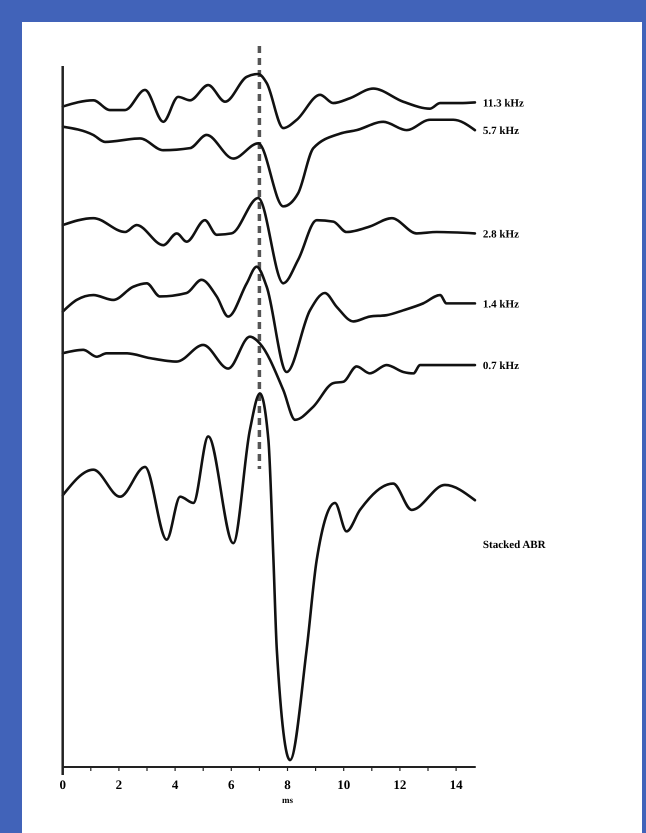 Image resolution: width=646 pixels, height=833 pixels. I want to click on series-label: 2.8 kHz, so click(501, 234).